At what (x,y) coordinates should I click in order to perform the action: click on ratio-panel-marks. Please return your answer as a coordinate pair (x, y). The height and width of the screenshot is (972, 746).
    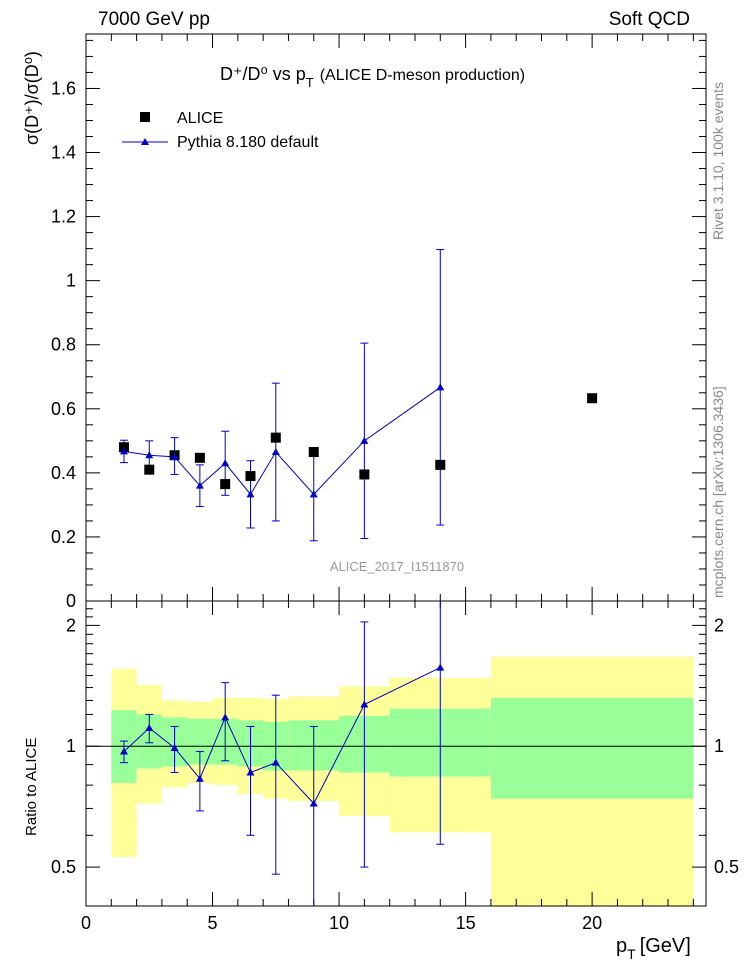
    Looking at the image, I should click on (282, 753).